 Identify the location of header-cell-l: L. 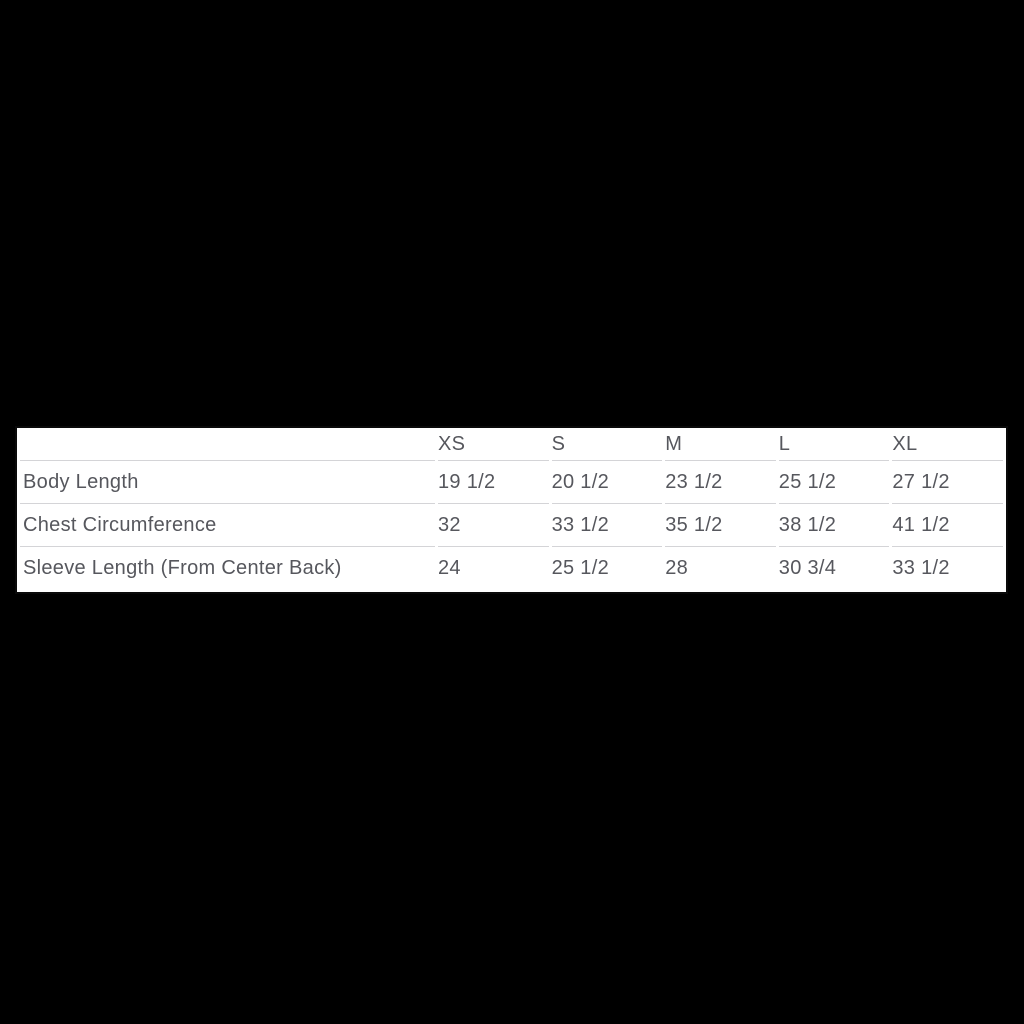
(834, 444).